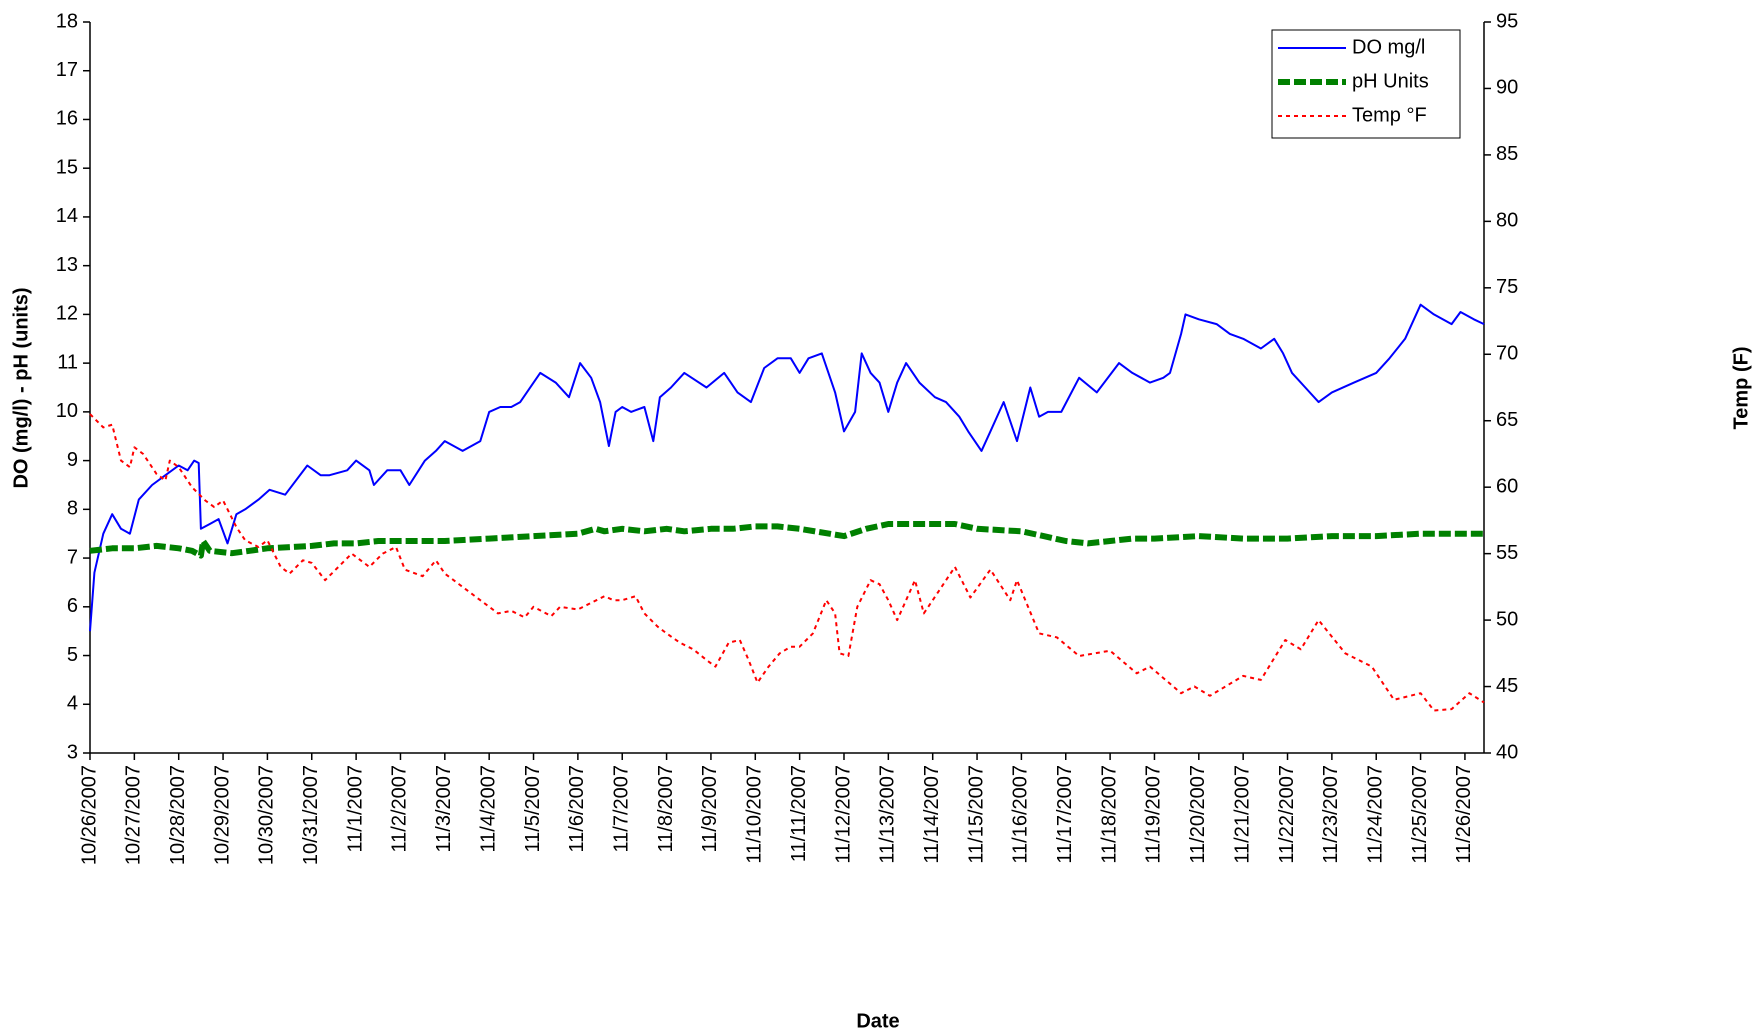  Describe the element at coordinates (877, 1021) in the screenshot. I see `x-axis-title: Date` at that location.